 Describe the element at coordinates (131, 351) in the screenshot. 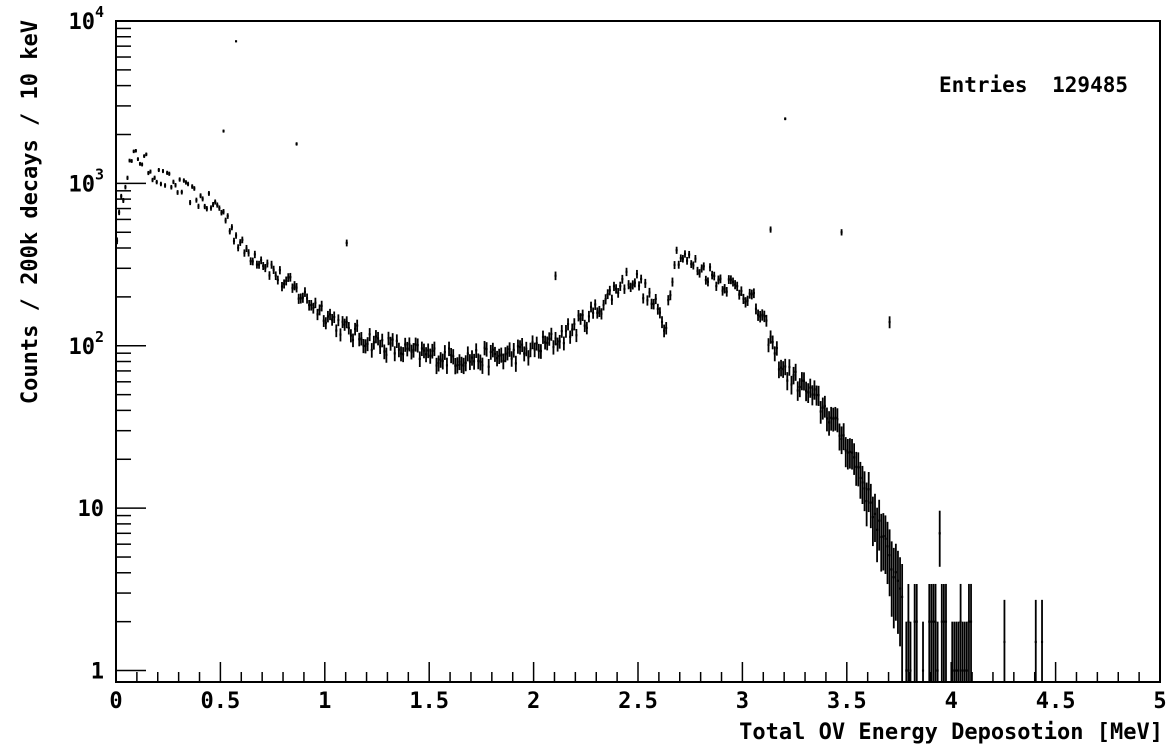

I see `y-axis-ticks` at that location.